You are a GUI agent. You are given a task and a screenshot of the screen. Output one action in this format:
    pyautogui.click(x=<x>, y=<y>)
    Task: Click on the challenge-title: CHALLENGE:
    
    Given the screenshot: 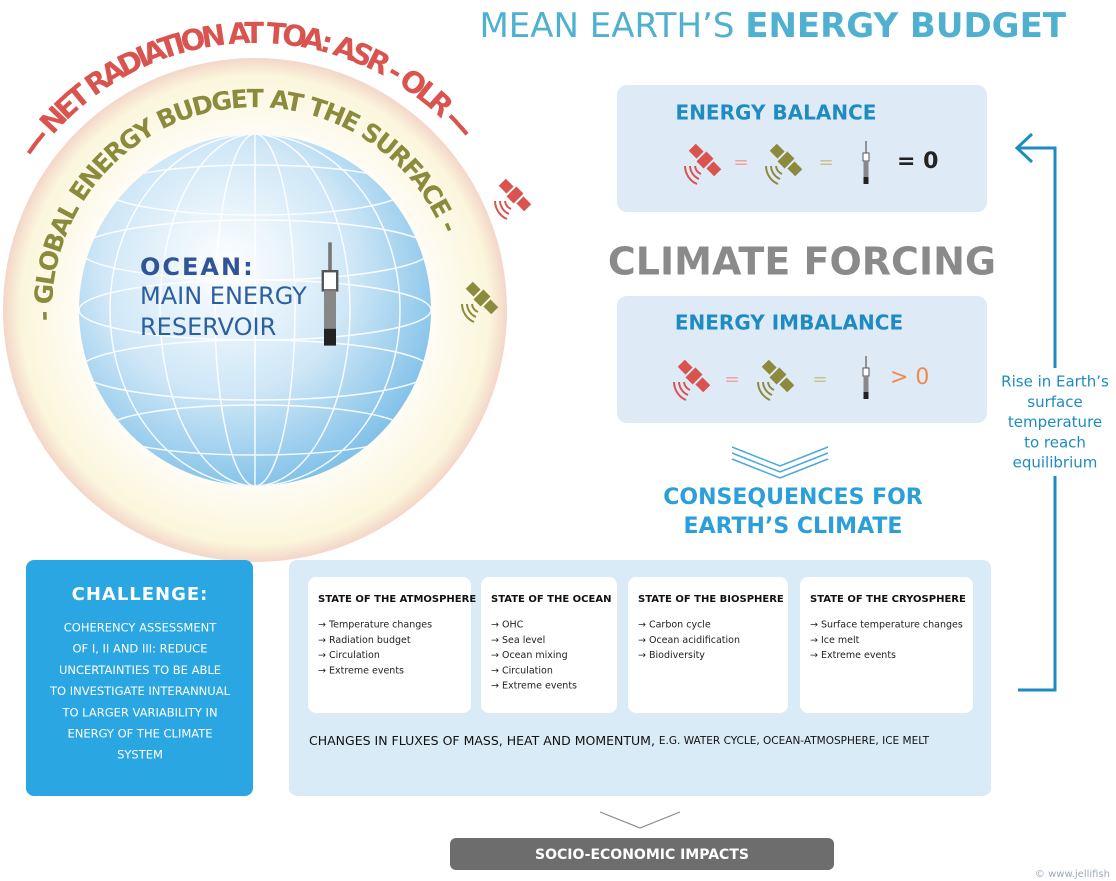 What is the action you would take?
    pyautogui.click(x=140, y=594)
    